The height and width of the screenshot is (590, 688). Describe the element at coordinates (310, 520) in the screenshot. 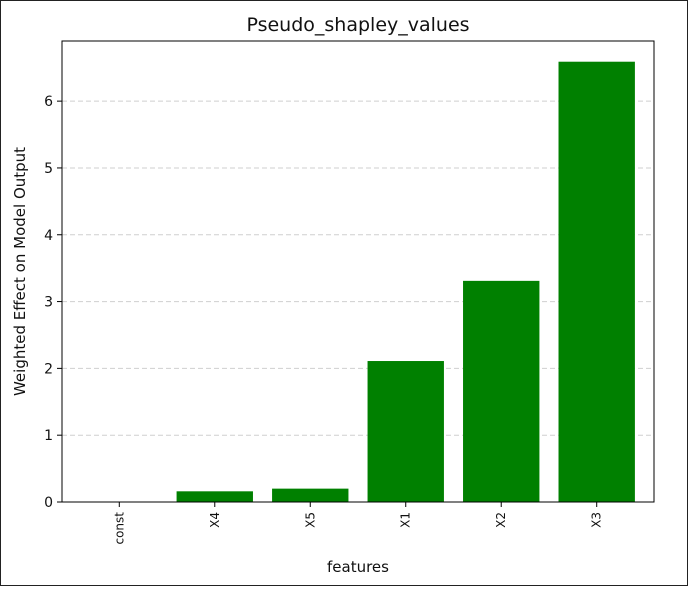

I see `x-tick-label: X5` at that location.